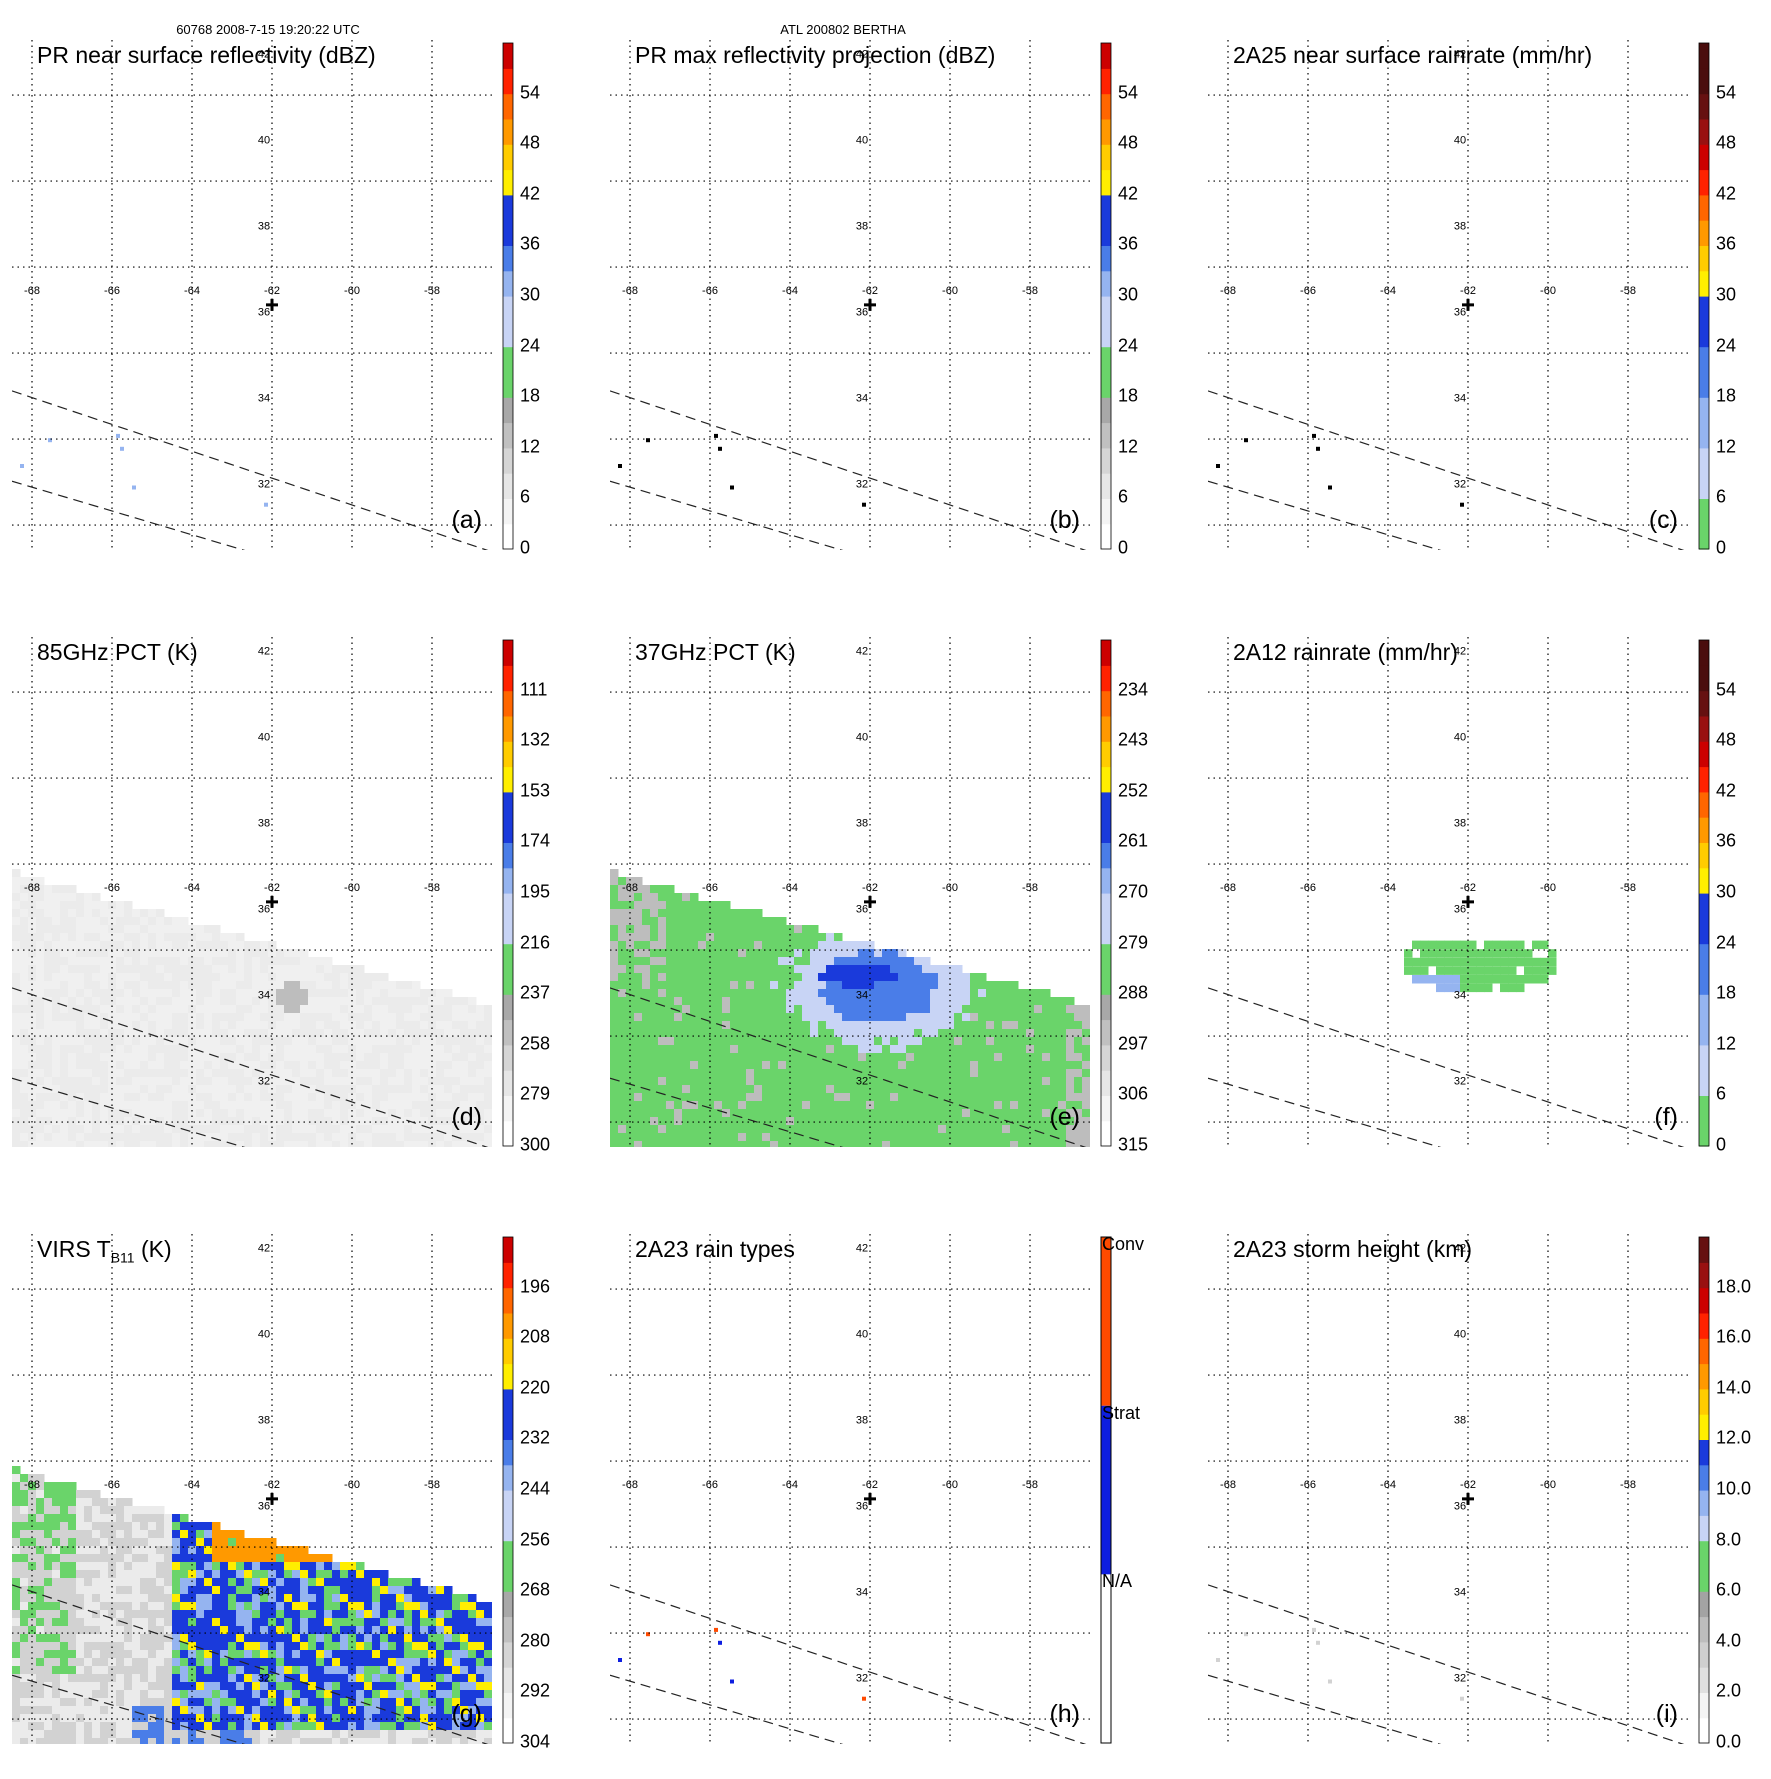 The width and height of the screenshot is (1771, 1779). What do you see at coordinates (1133, 892) in the screenshot?
I see `colorbar-tick: 270` at bounding box center [1133, 892].